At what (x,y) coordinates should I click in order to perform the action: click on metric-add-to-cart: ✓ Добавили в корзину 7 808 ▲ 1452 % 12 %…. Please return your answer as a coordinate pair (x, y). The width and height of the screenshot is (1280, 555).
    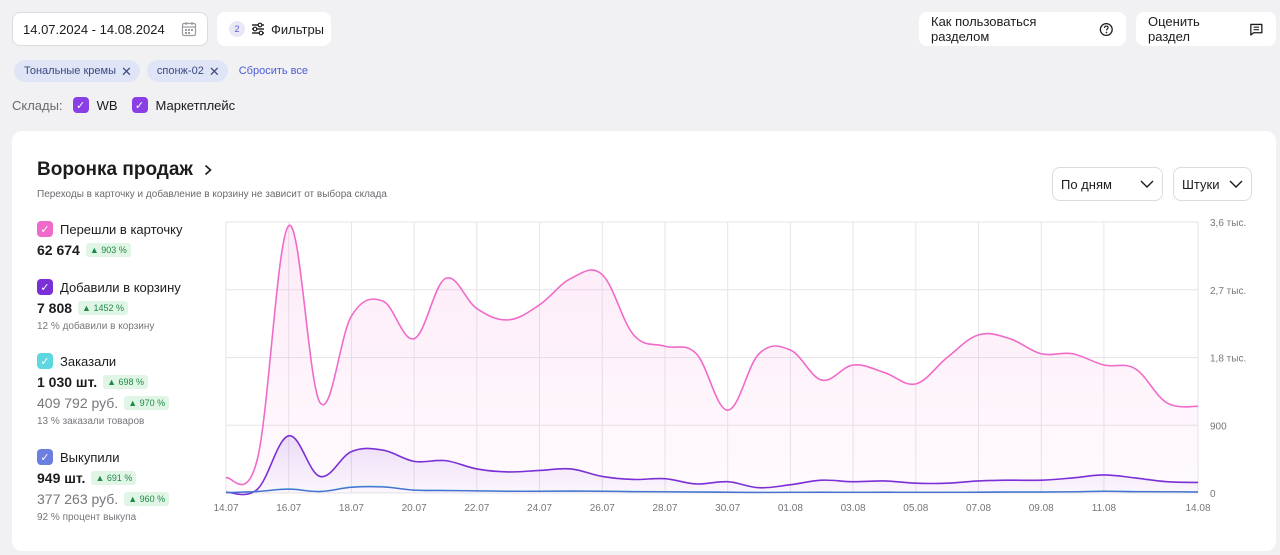
    Looking at the image, I should click on (109, 305).